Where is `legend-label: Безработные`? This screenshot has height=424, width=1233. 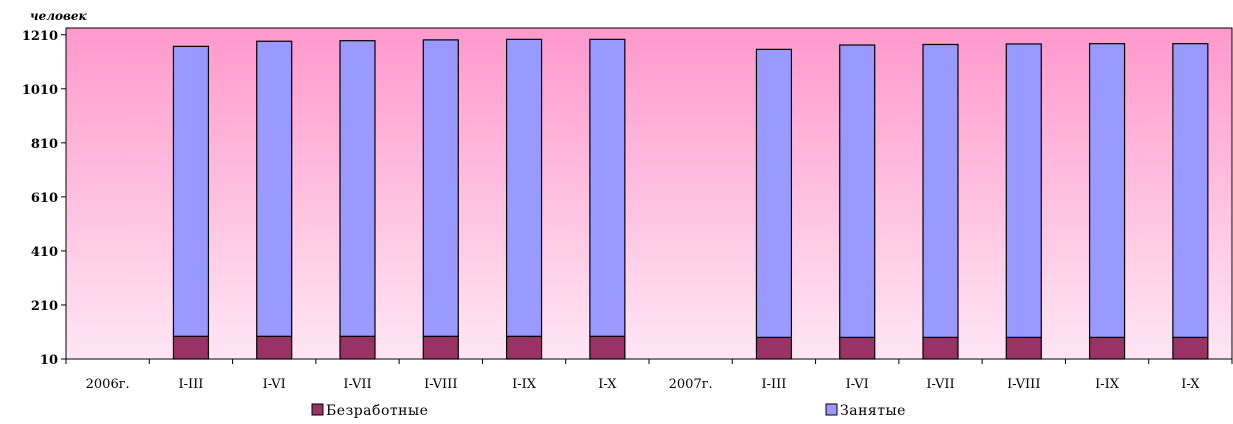 legend-label: Безработные is located at coordinates (377, 411).